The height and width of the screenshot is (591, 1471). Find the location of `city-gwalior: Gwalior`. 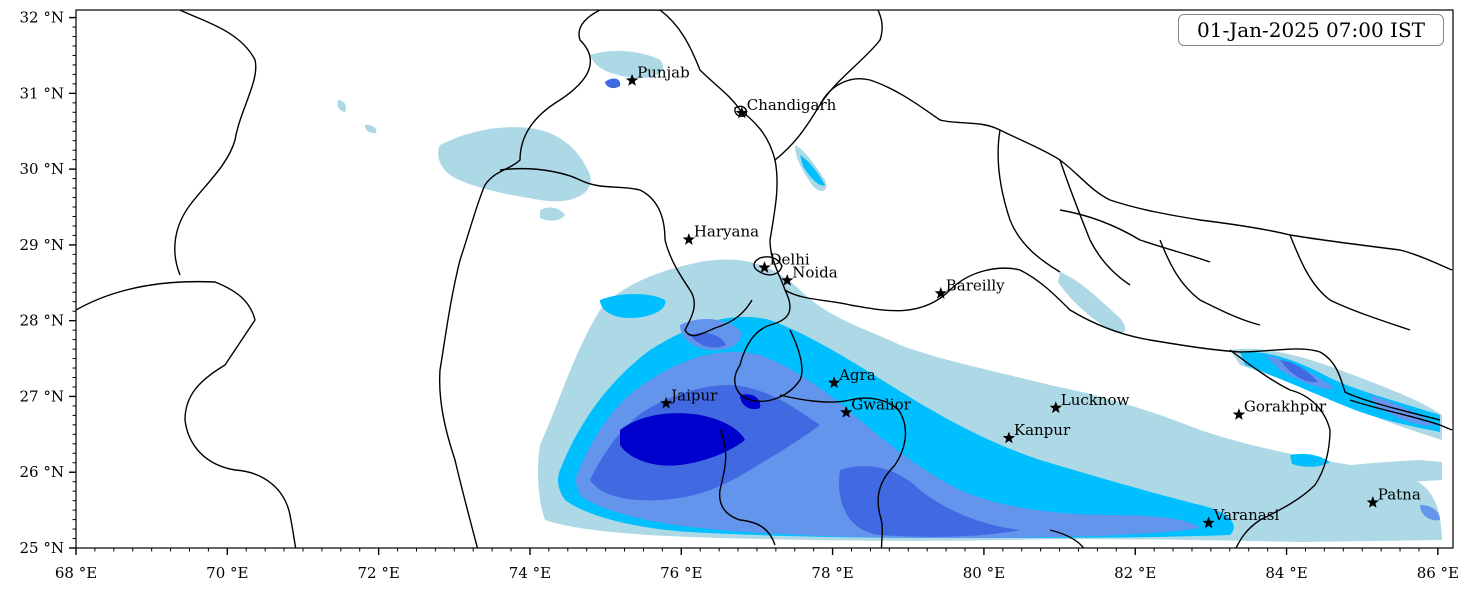

city-gwalior: Gwalior is located at coordinates (876, 406).